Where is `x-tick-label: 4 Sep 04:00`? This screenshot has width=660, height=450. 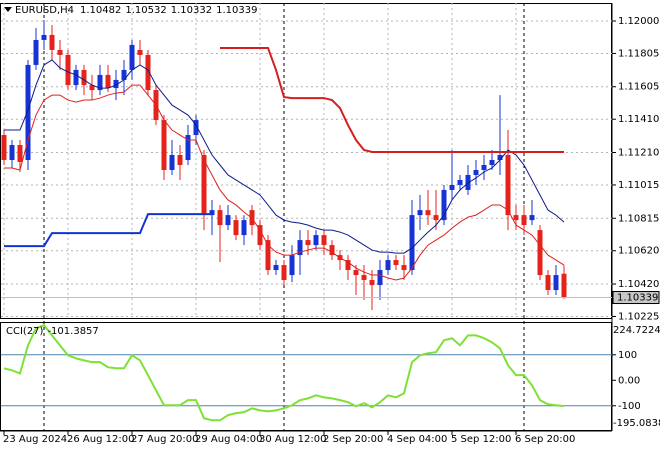
x-tick-label: 4 Sep 04:00 is located at coordinates (417, 439).